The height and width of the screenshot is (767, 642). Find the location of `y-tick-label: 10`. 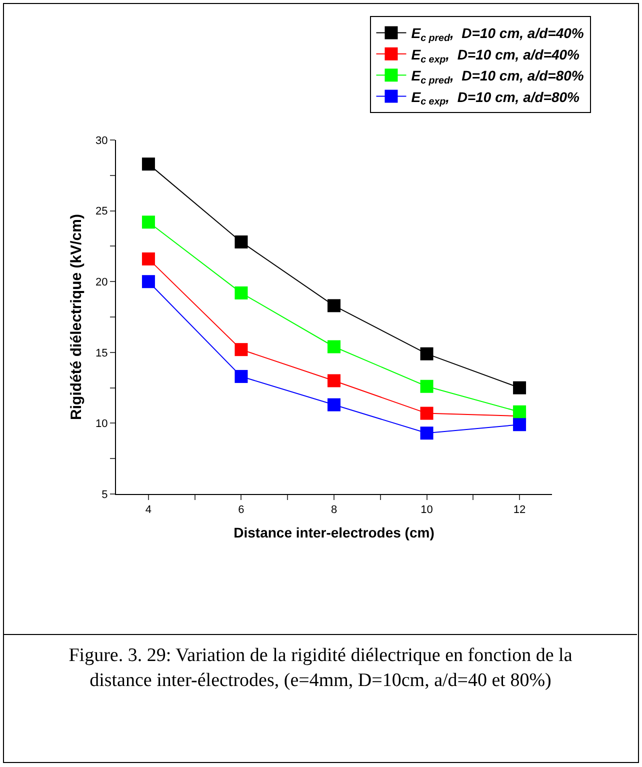

y-tick-label: 10 is located at coordinates (102, 424).